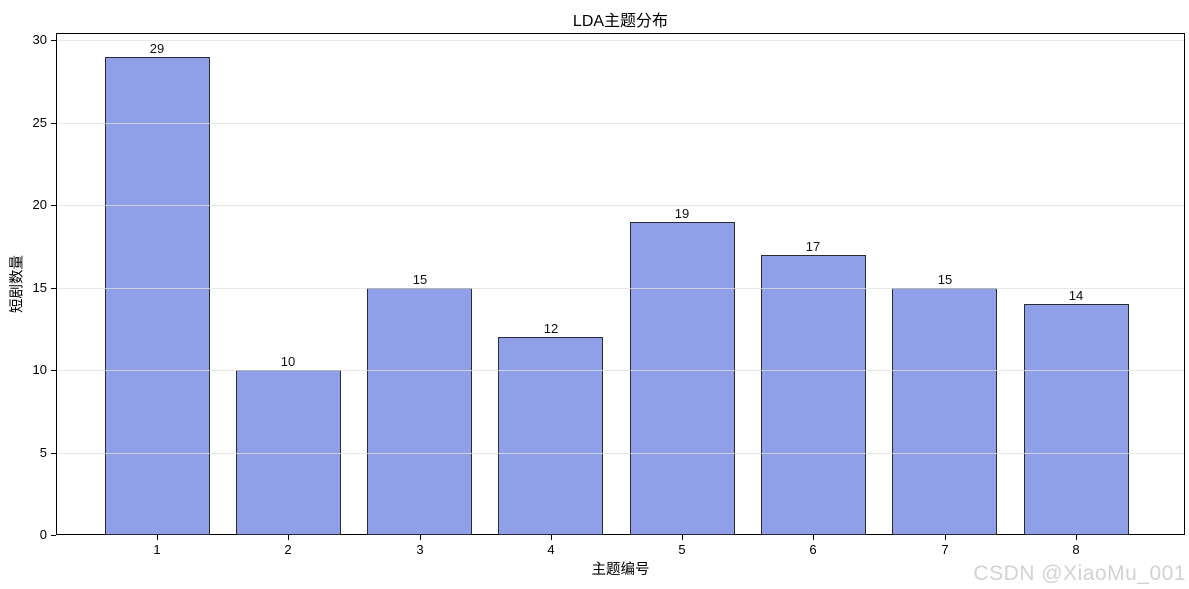 The image size is (1189, 589). I want to click on y-tick-label: 0, so click(43, 534).